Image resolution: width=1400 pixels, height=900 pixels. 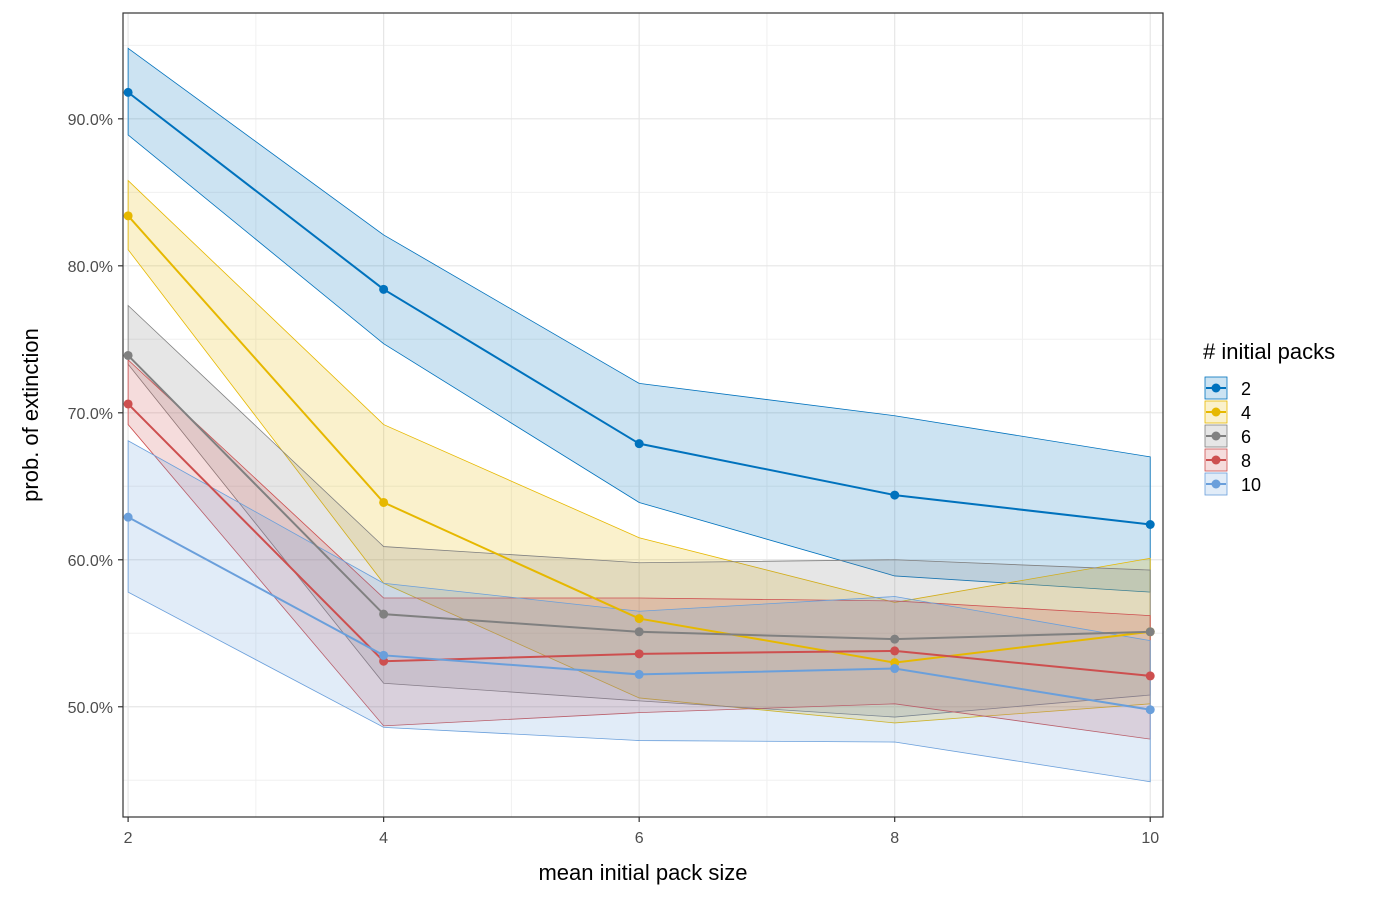 I want to click on x-tick-label: 8, so click(x=894, y=838).